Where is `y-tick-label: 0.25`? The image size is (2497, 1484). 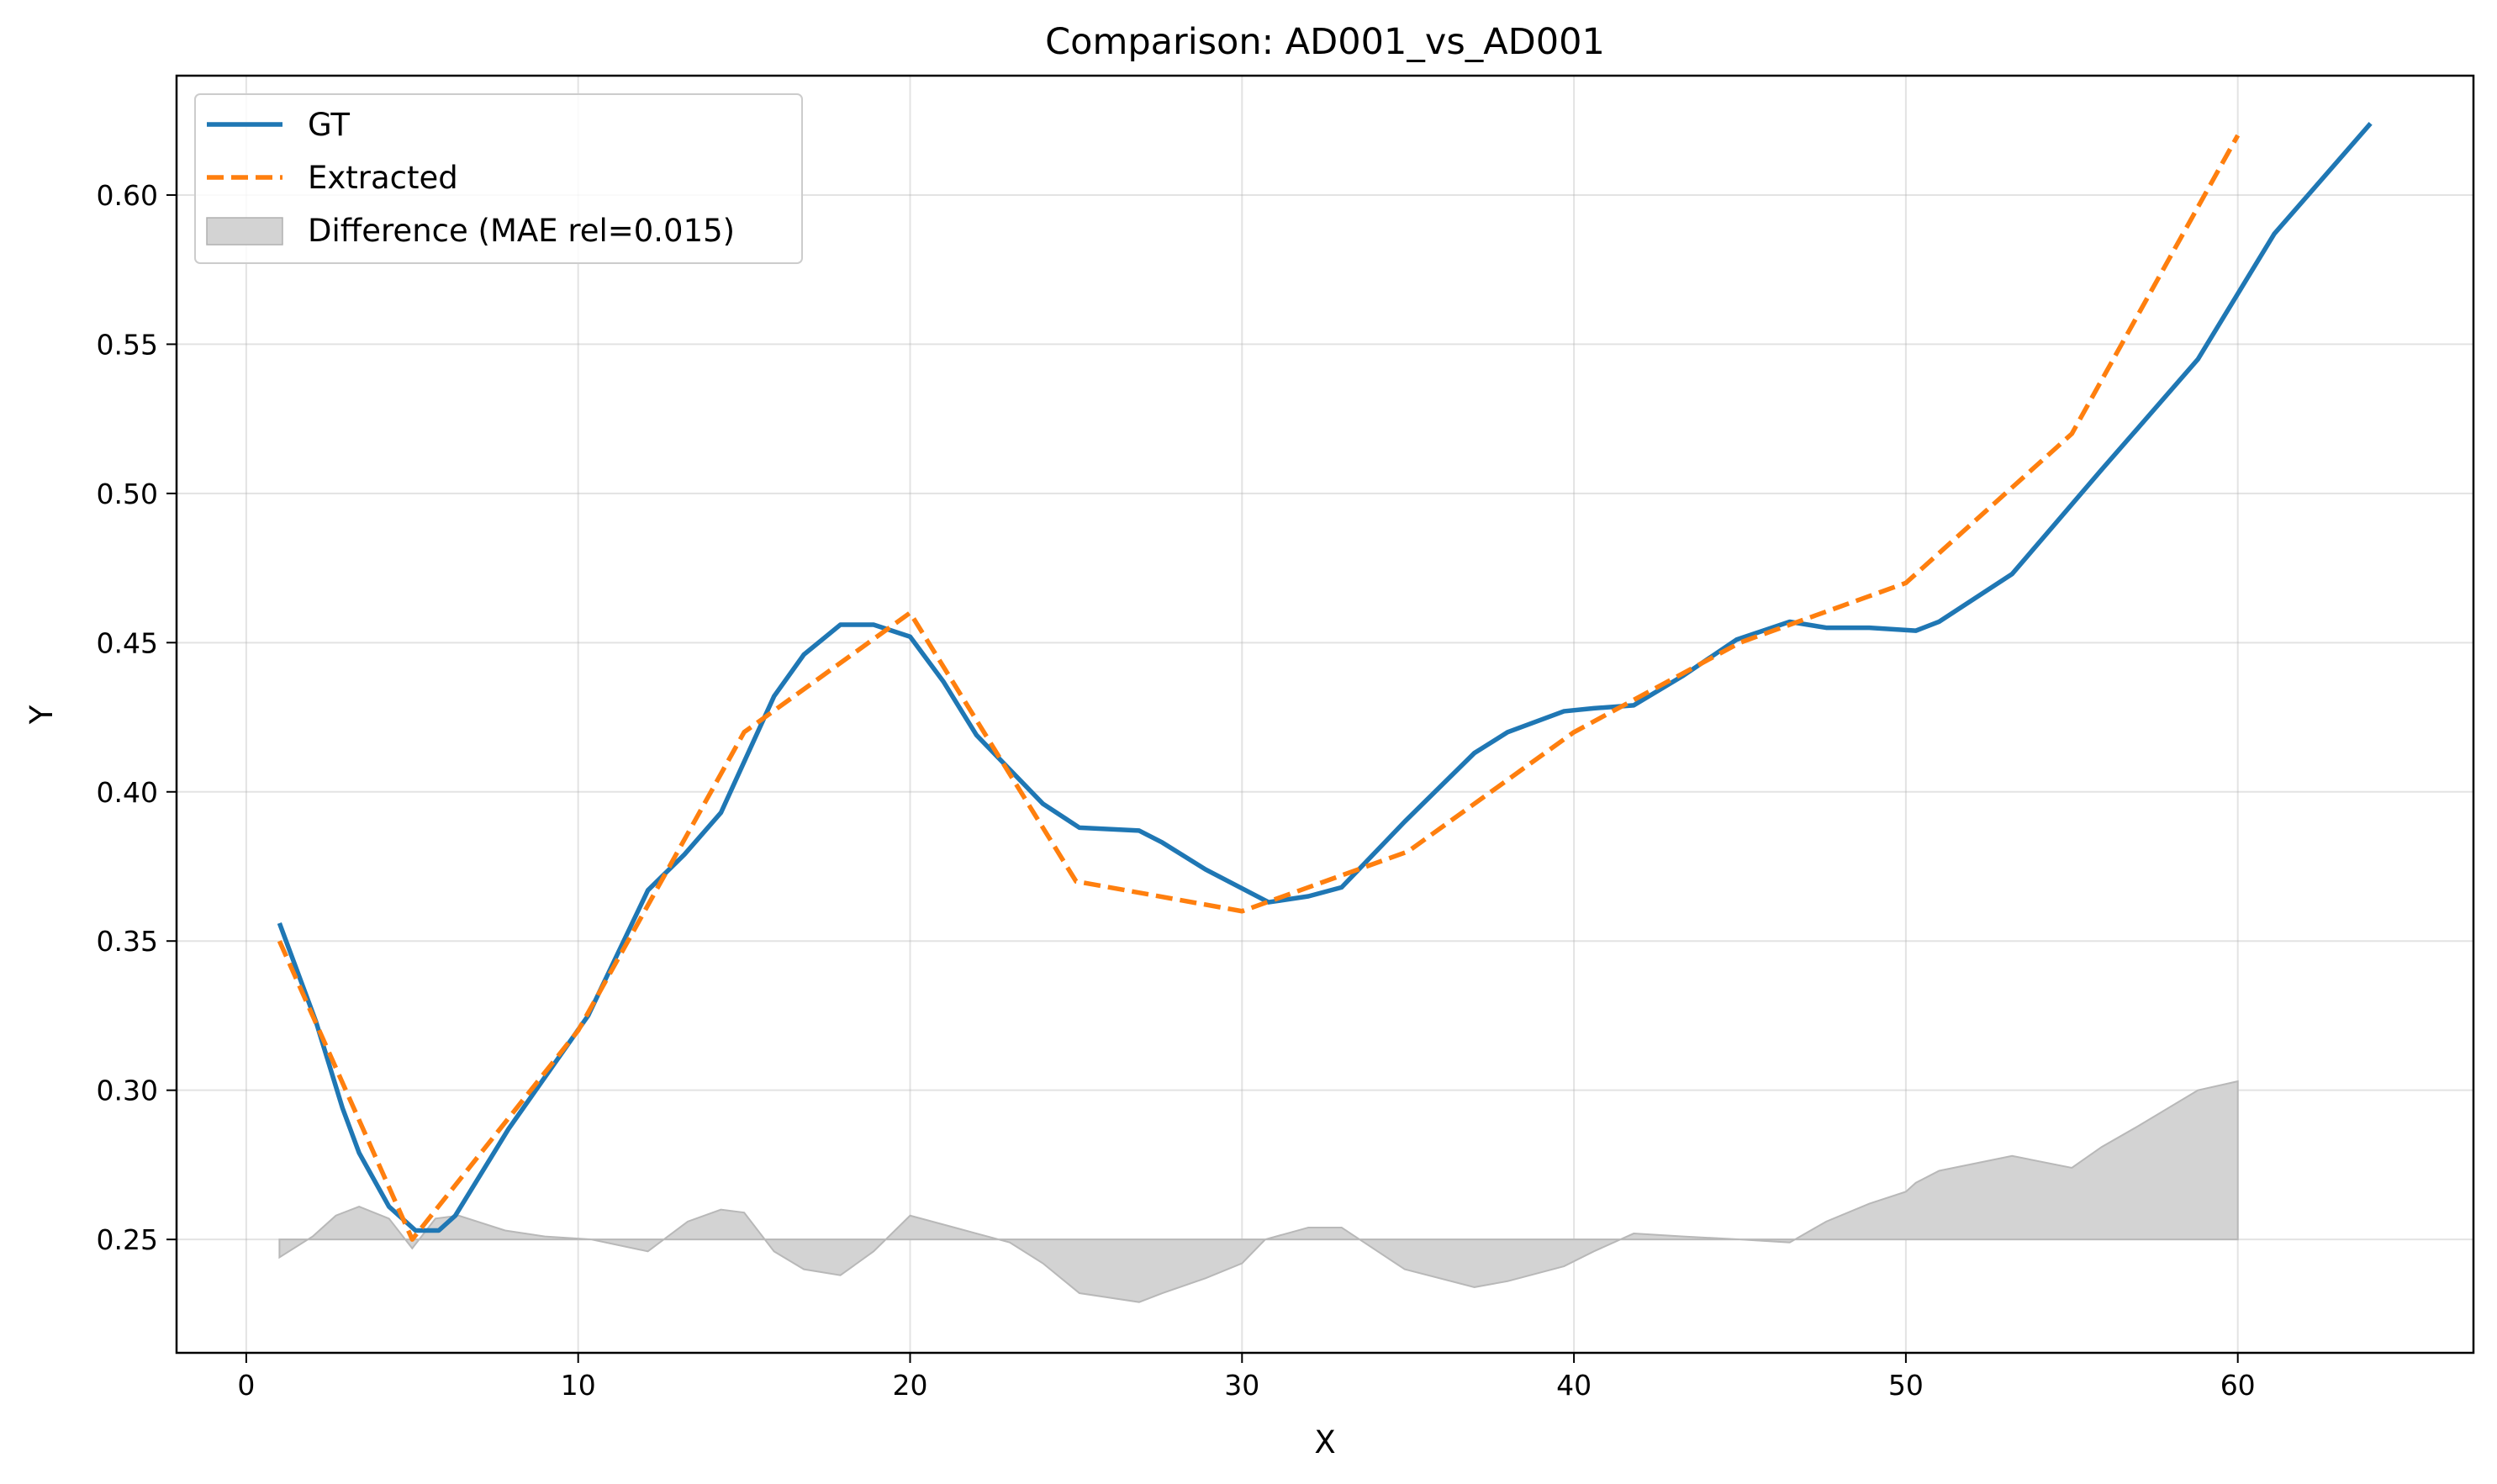 y-tick-label: 0.25 is located at coordinates (128, 1239).